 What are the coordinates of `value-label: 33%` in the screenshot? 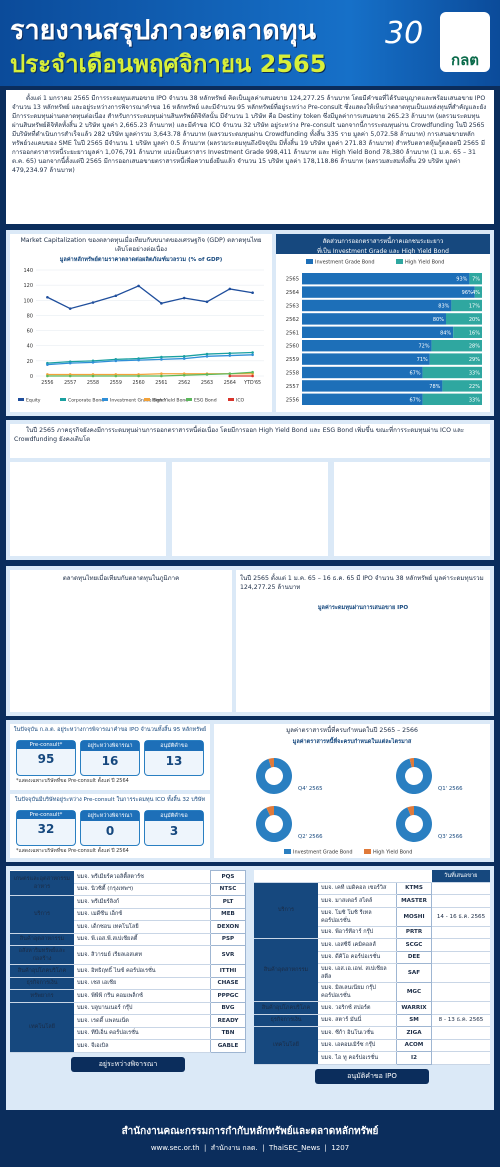 It's located at (474, 400).